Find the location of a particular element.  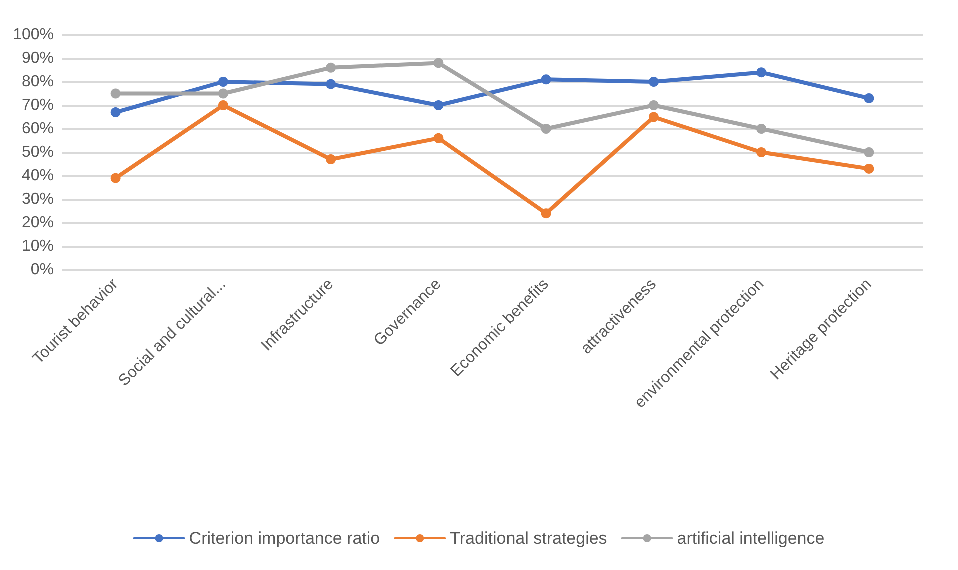

y-tick-label: 30% is located at coordinates (38, 199).